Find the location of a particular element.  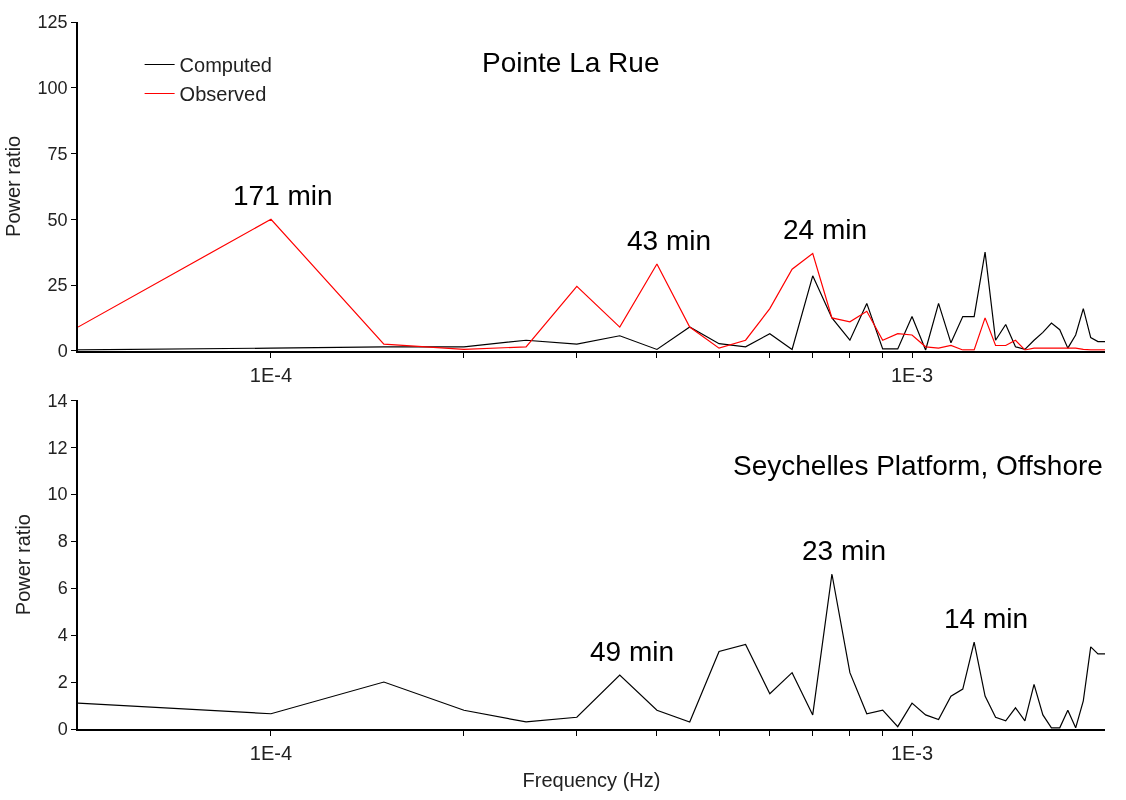

y-tick-label: 75 is located at coordinates (57, 153).